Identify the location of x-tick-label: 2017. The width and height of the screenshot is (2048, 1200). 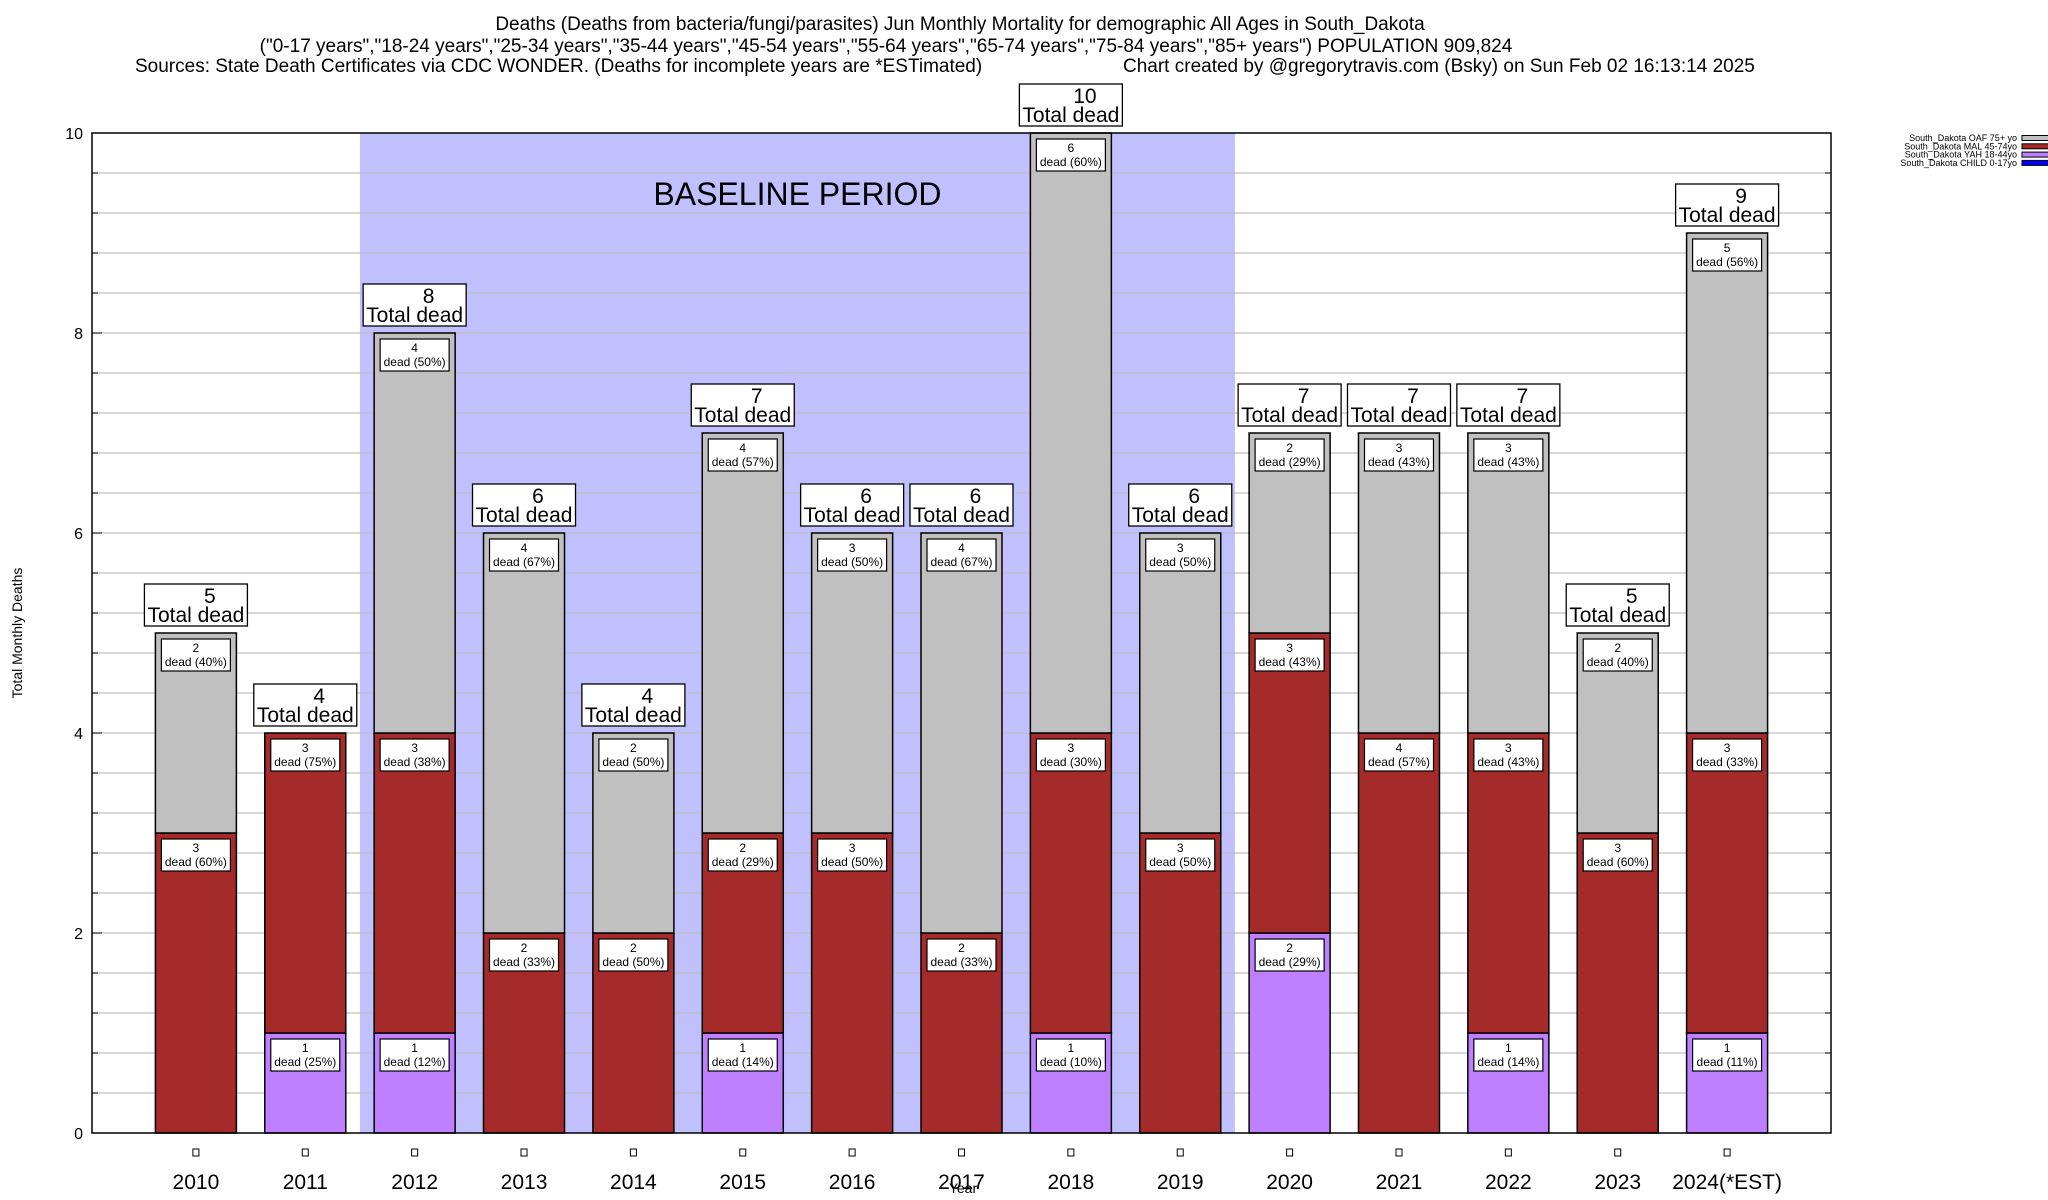
(961, 1182).